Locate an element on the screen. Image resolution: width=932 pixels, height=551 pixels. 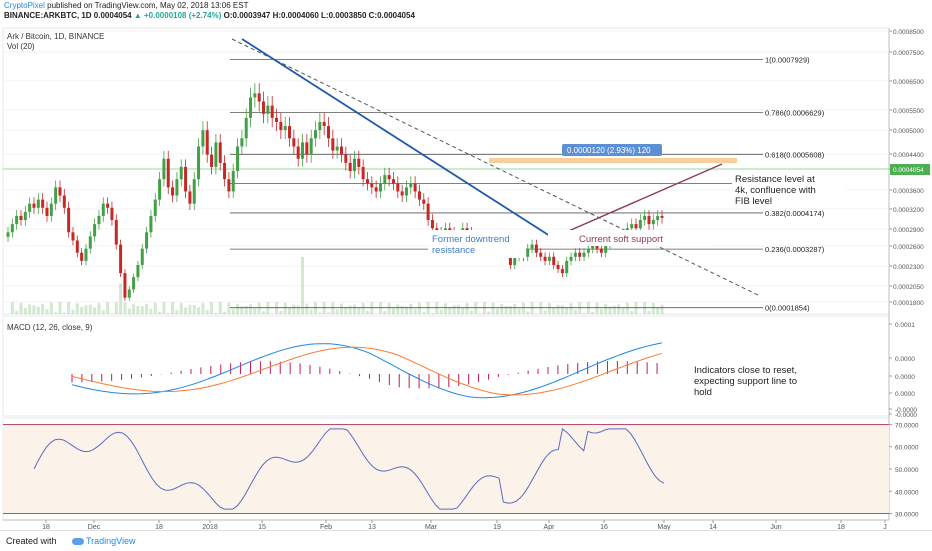
y-tick-label: 0.0005500 is located at coordinates (908, 111).